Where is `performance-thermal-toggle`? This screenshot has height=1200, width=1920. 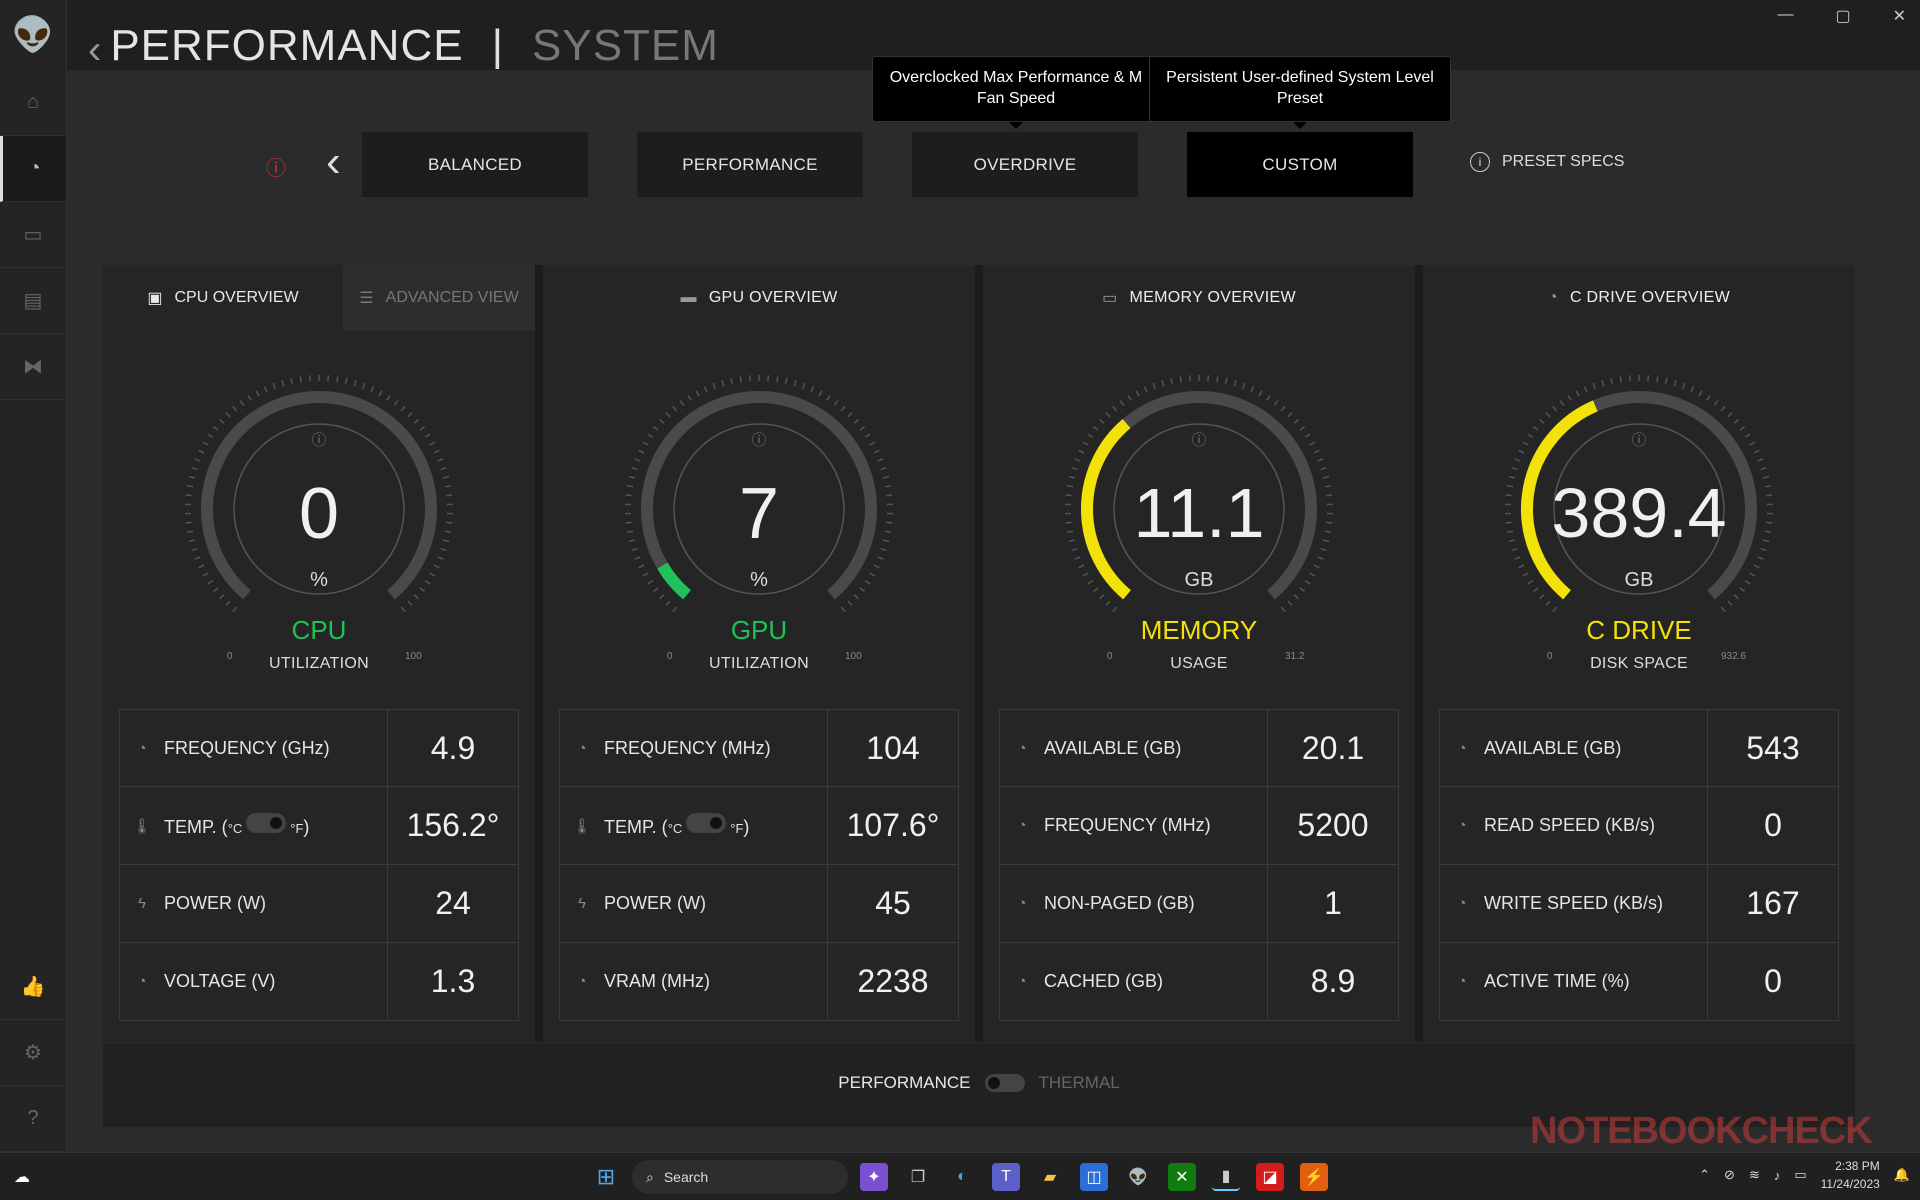 performance-thermal-toggle is located at coordinates (1004, 1083).